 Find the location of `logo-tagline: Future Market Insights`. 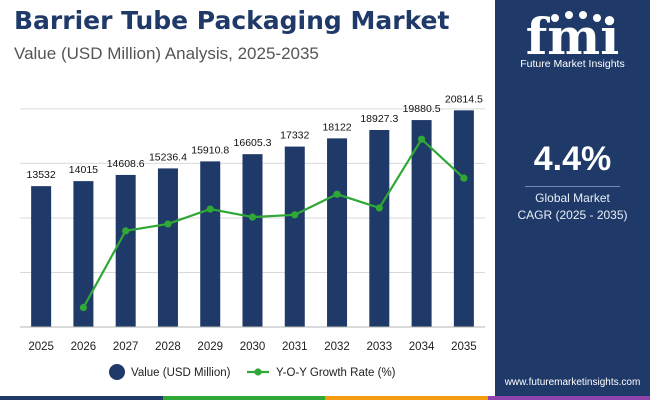

logo-tagline: Future Market Insights is located at coordinates (572, 64).